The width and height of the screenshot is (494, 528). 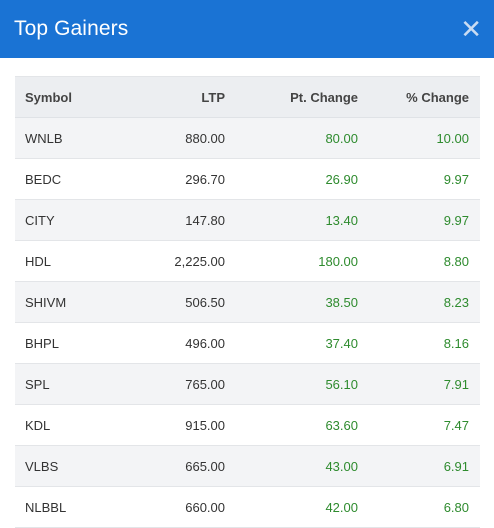 I want to click on close-icon: ✕, so click(x=471, y=30).